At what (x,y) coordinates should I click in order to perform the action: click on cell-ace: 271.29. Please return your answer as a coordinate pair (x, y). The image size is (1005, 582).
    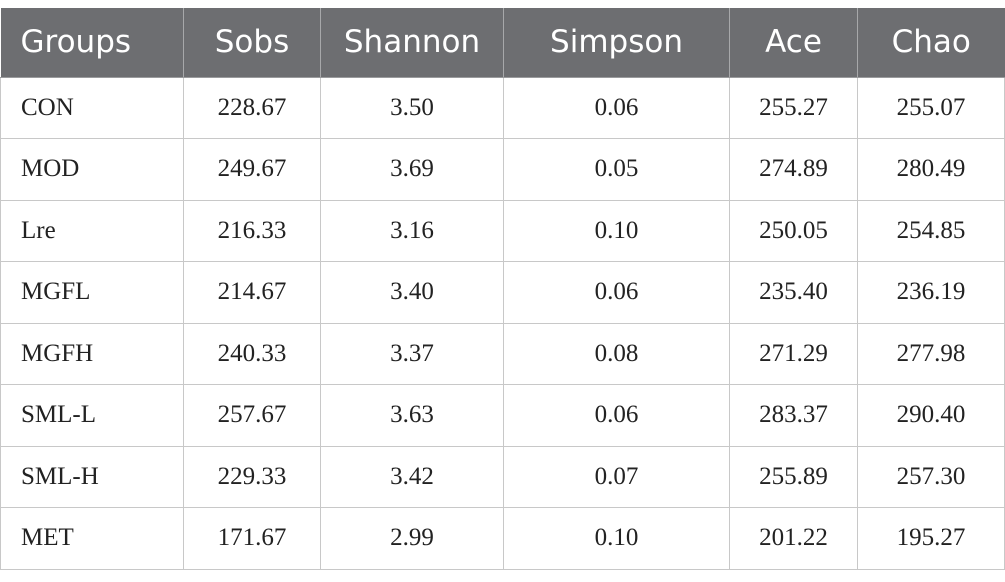
    Looking at the image, I should click on (793, 354).